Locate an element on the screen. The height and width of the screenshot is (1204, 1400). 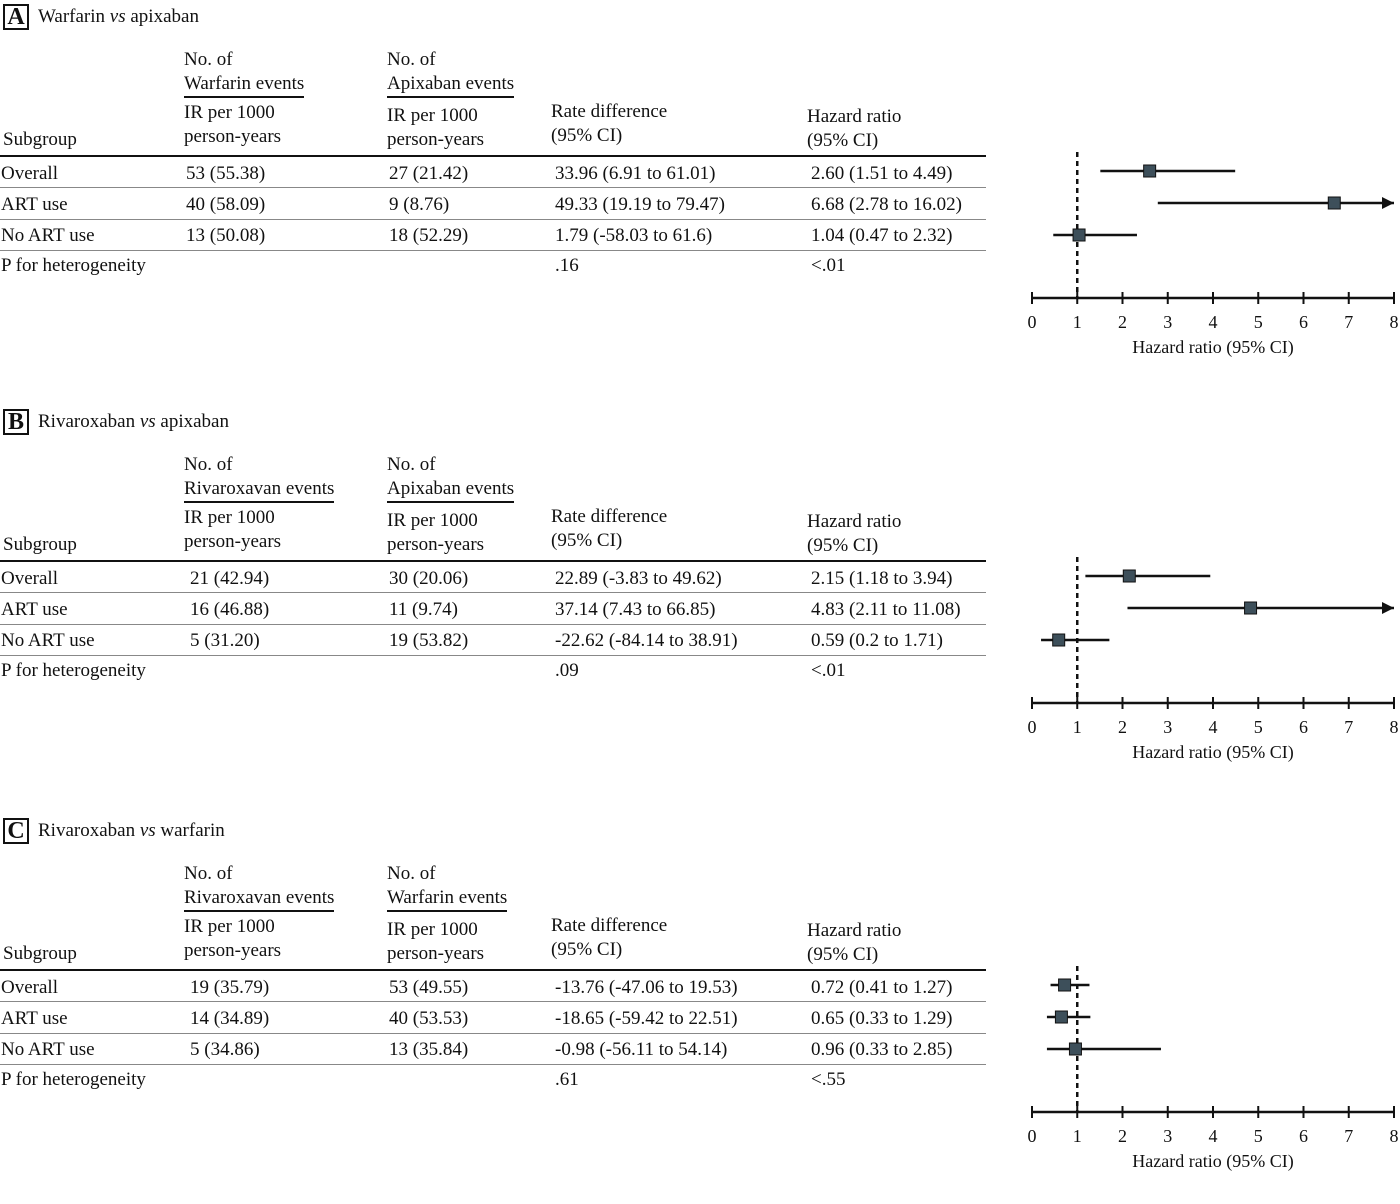
hazard-ratio-value: 0.65 (0.33 to 1.29) is located at coordinates (882, 1018).